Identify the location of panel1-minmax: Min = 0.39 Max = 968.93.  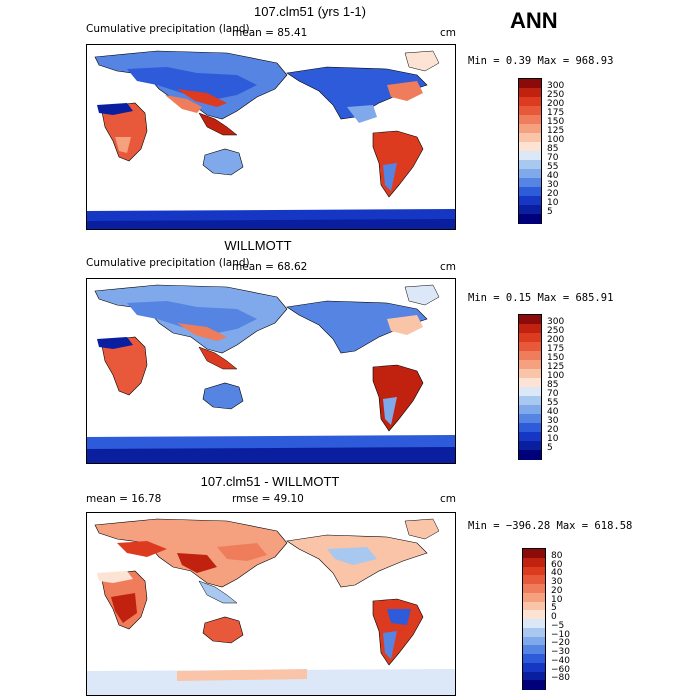
(541, 61).